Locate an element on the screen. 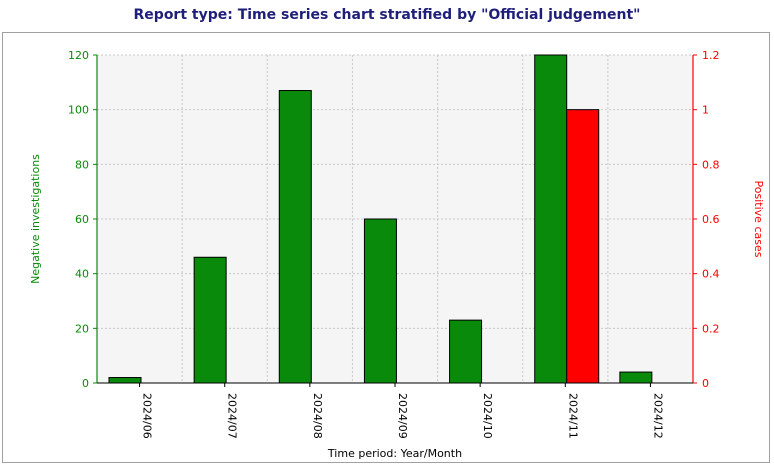 This screenshot has height=465, width=774. x-tick-label: 2024/11 is located at coordinates (572, 416).